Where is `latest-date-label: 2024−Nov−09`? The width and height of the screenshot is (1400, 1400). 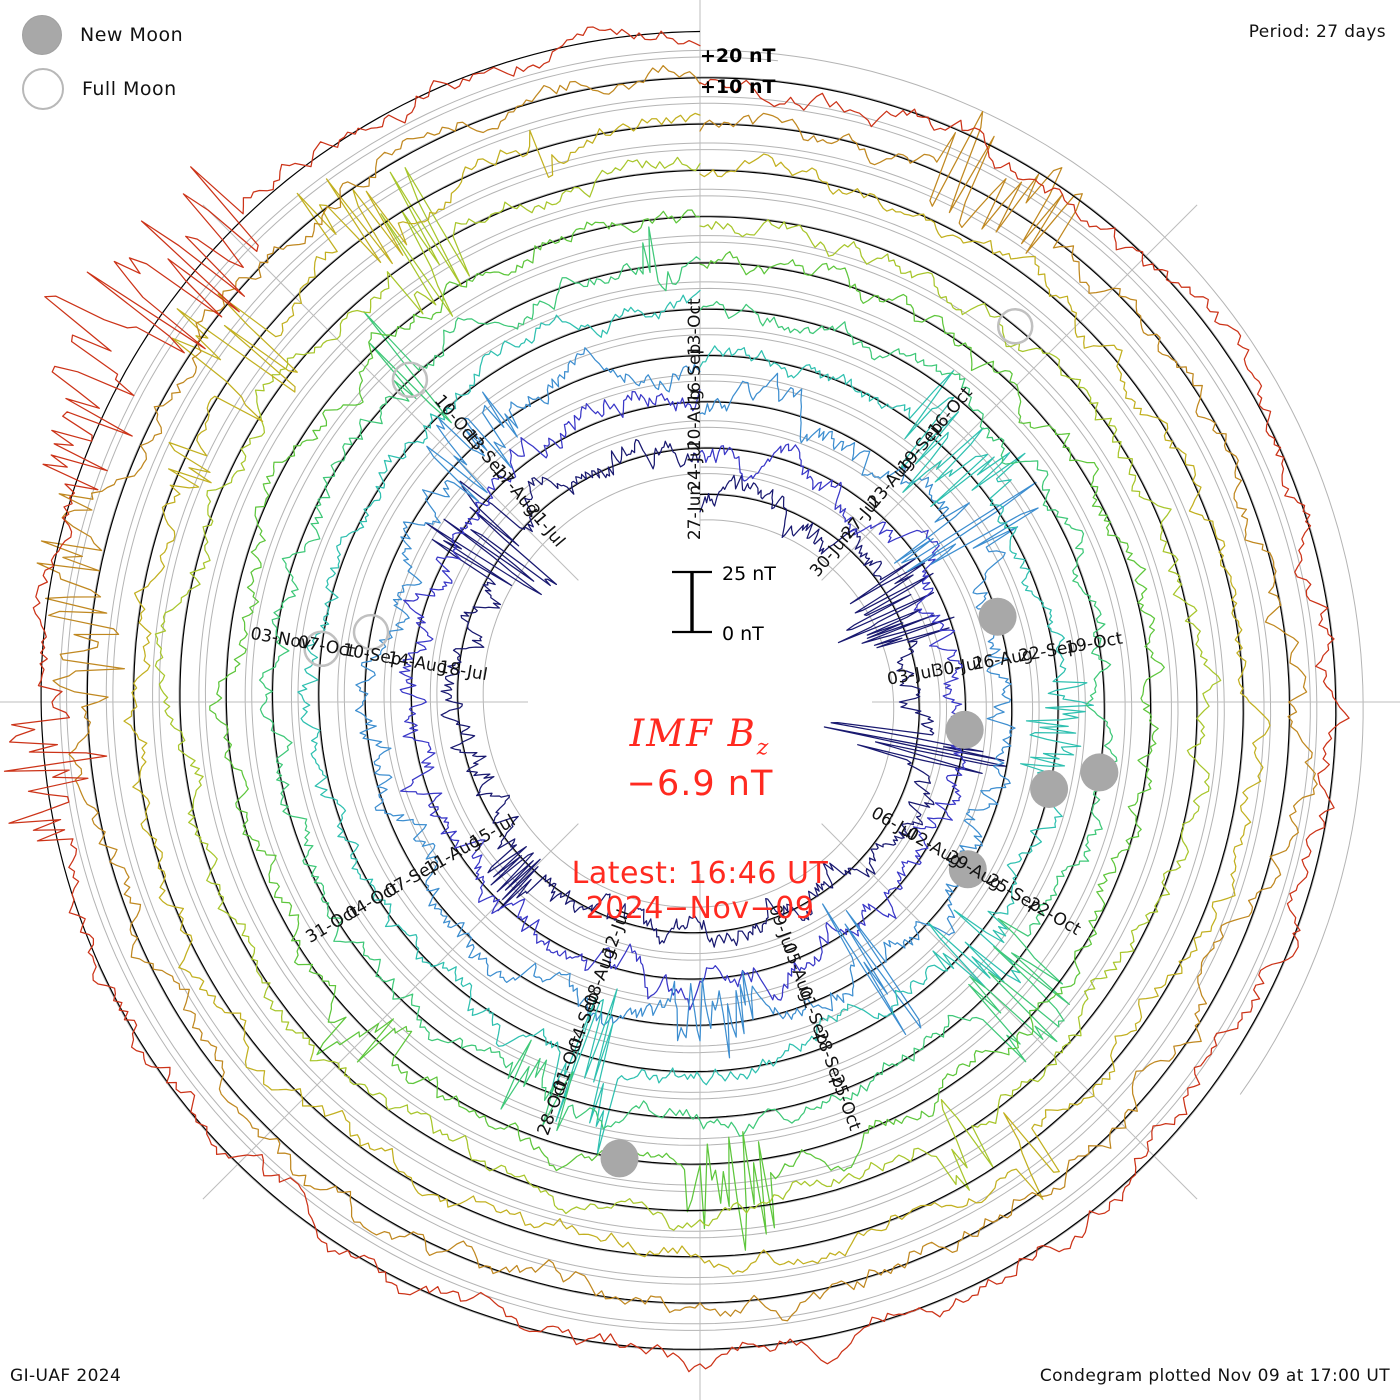
latest-date-label: 2024−Nov−09 is located at coordinates (700, 909).